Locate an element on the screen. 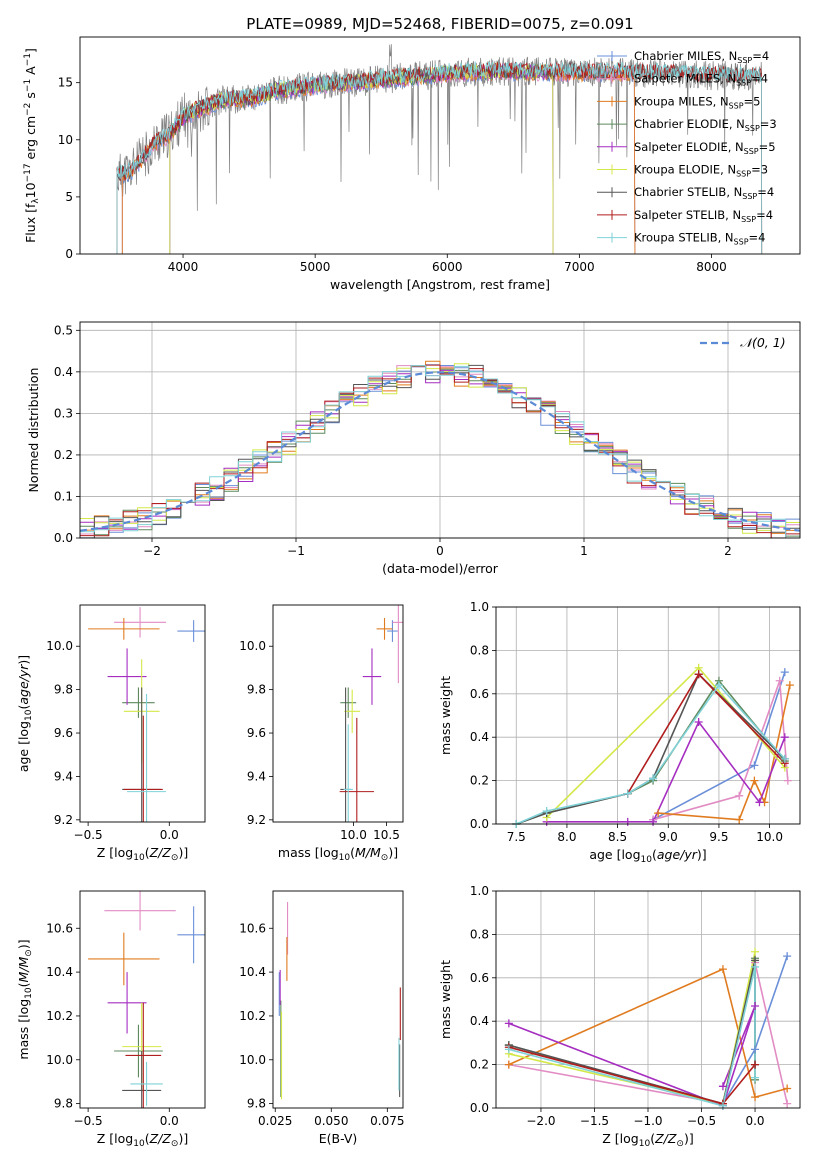 The image size is (819, 1170). mass-vs-Z-ylabel-part: ( is located at coordinates (23, 984).